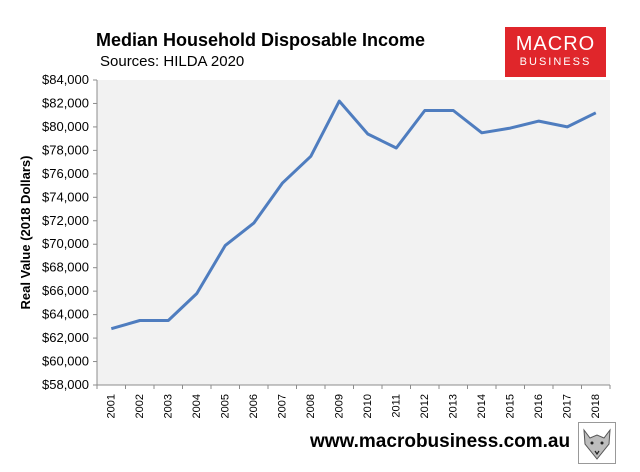 The height and width of the screenshot is (472, 640). What do you see at coordinates (339, 406) in the screenshot?
I see `x-tick-label: 2009` at bounding box center [339, 406].